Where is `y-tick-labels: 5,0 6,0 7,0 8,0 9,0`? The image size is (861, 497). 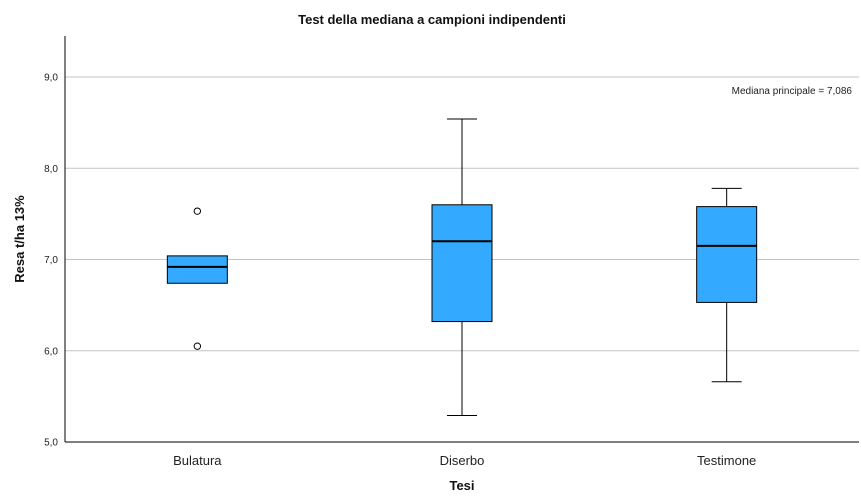
y-tick-labels: 5,0 6,0 7,0 8,0 9,0 is located at coordinates (51, 261).